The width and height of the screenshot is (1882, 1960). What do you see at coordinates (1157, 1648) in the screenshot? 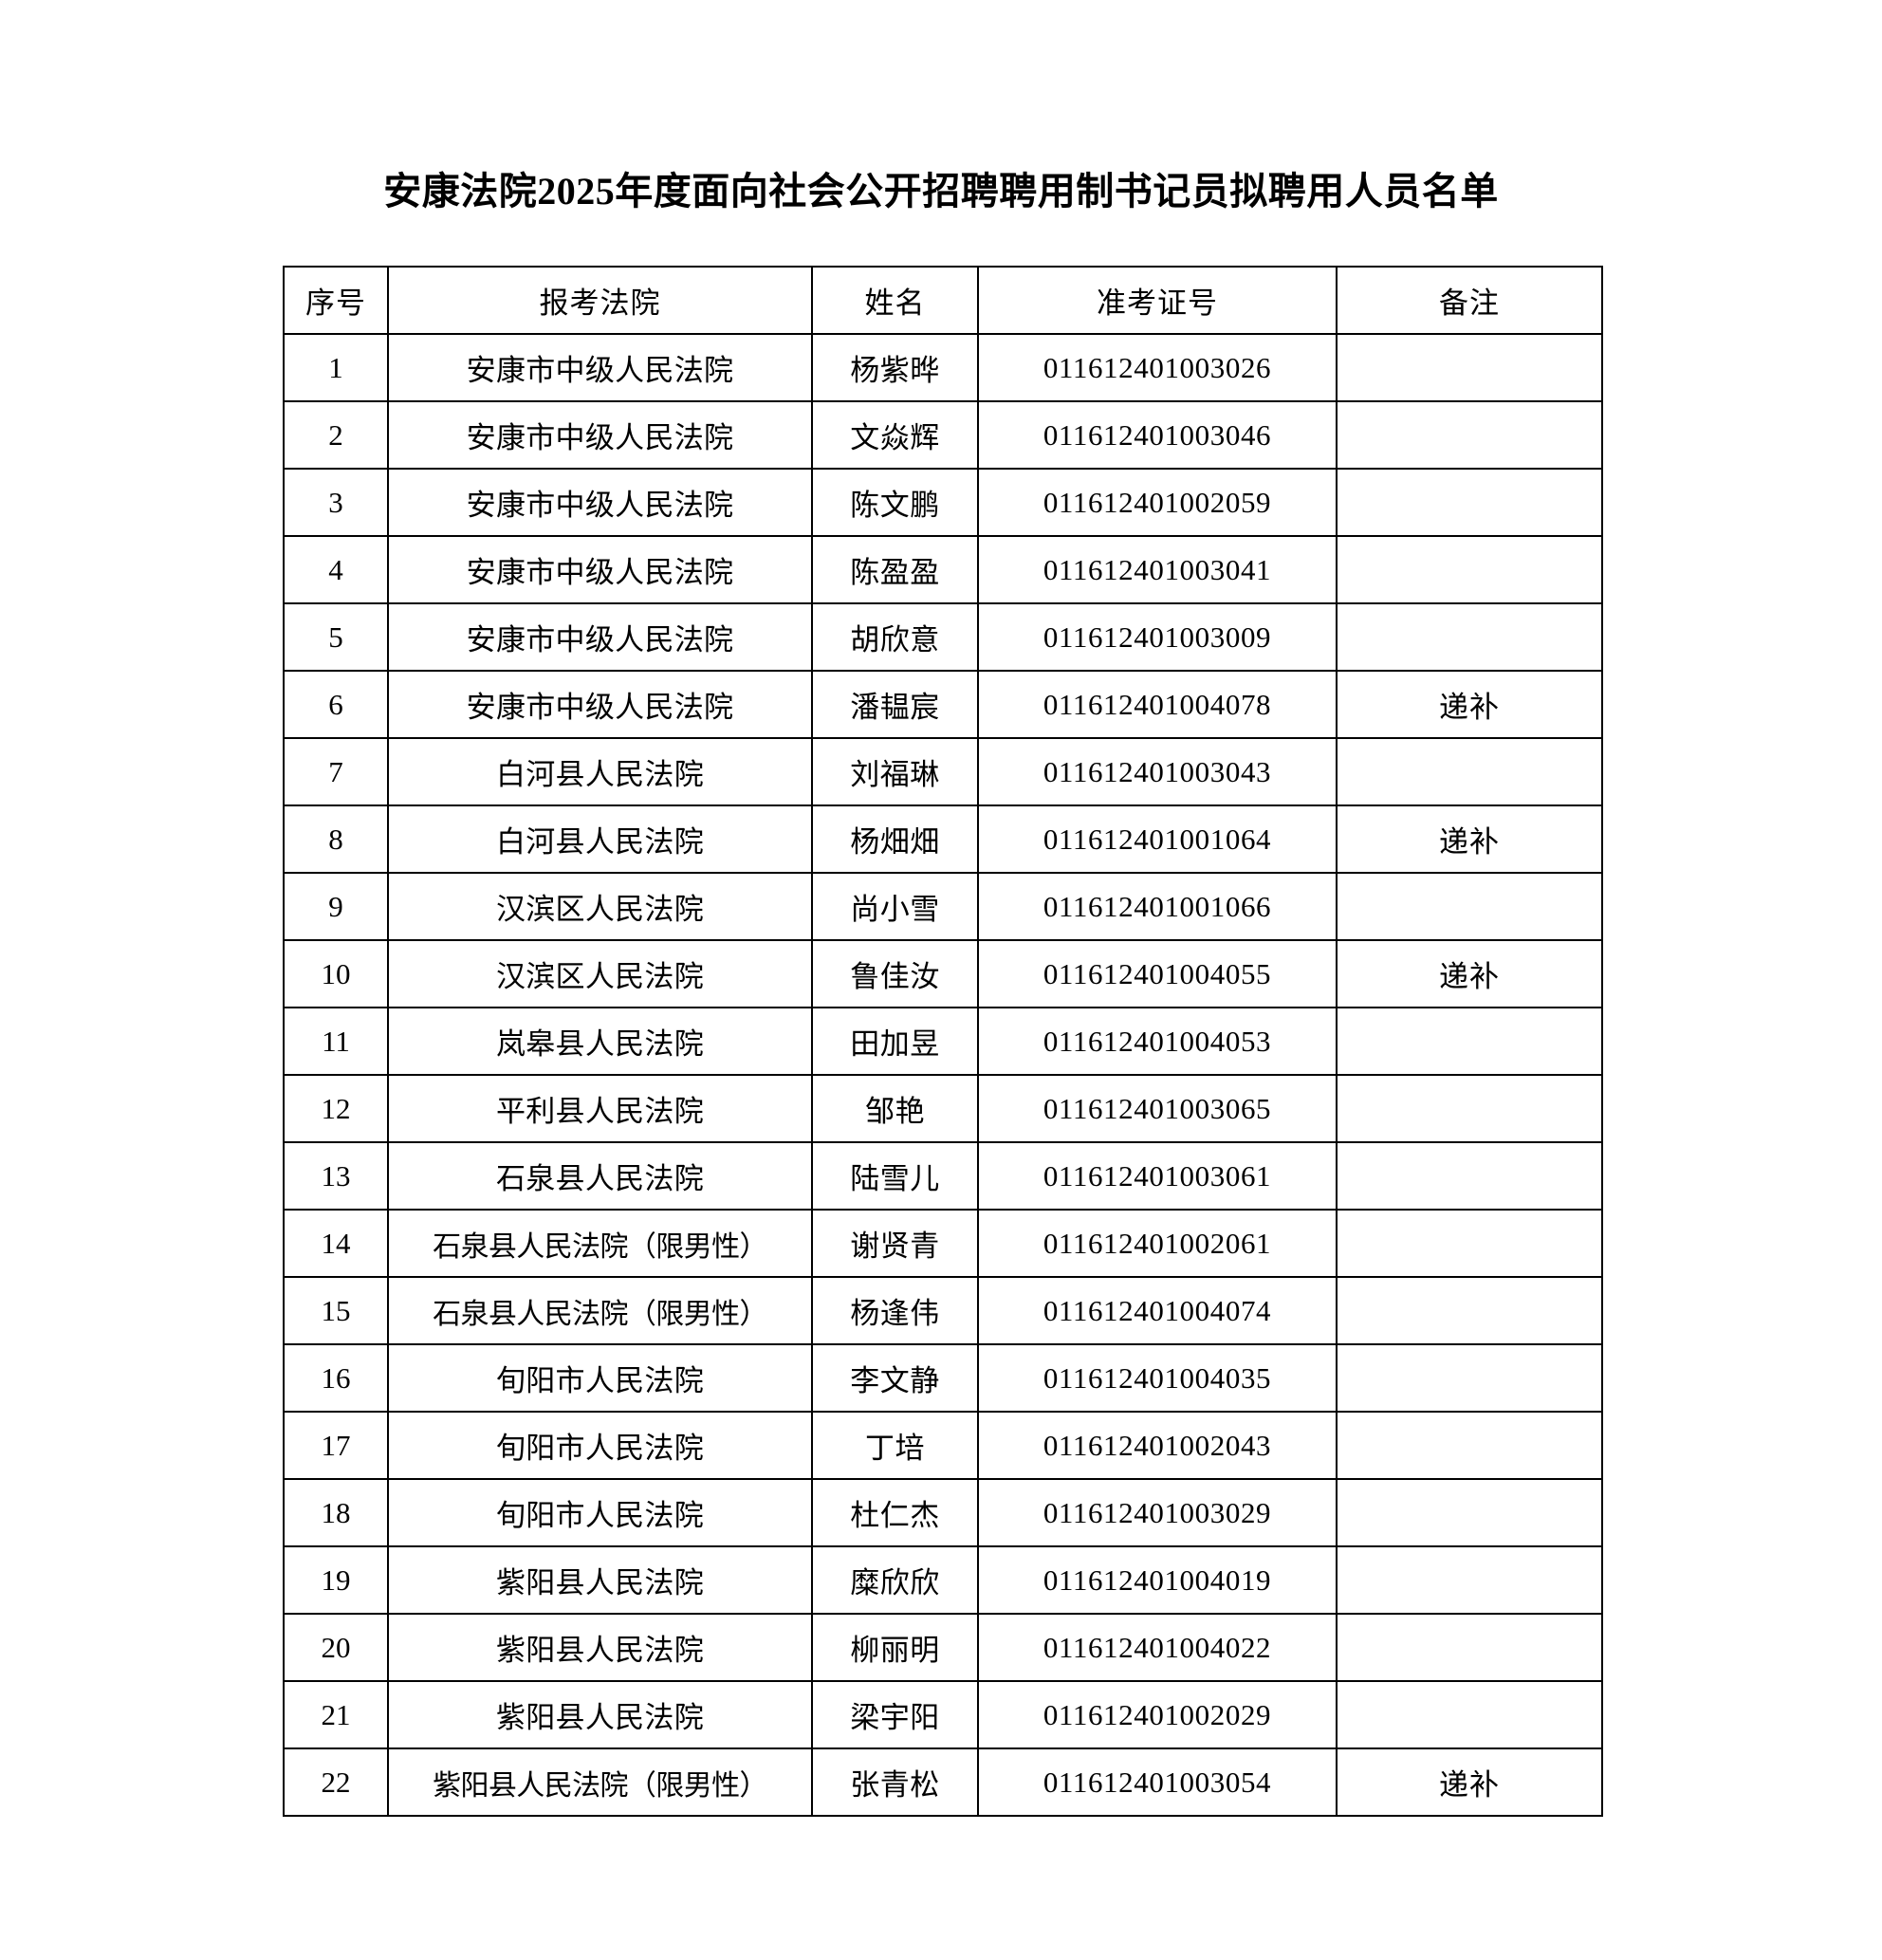
I see `cell-ticket: 011612401004022` at bounding box center [1157, 1648].